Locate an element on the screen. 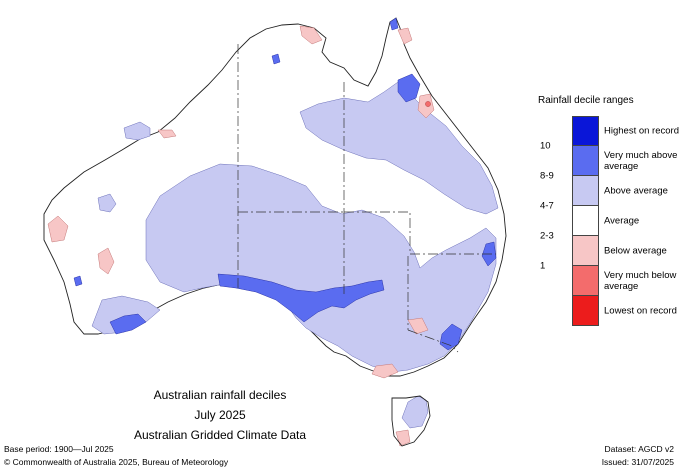 Image resolution: width=680 pixels, height=468 pixels. legend-item-very-much-below-average: 1 Very much below average is located at coordinates (608, 278).